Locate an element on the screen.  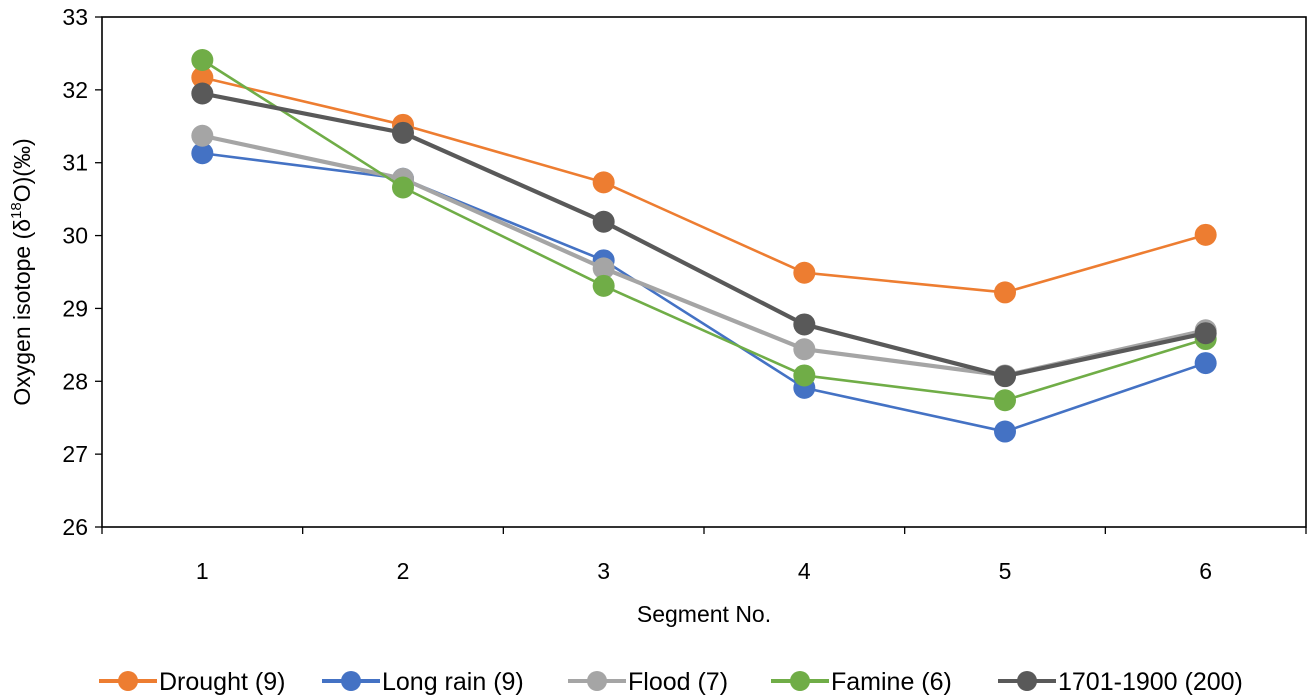
y-tick-label: 33 is located at coordinates (75, 17).